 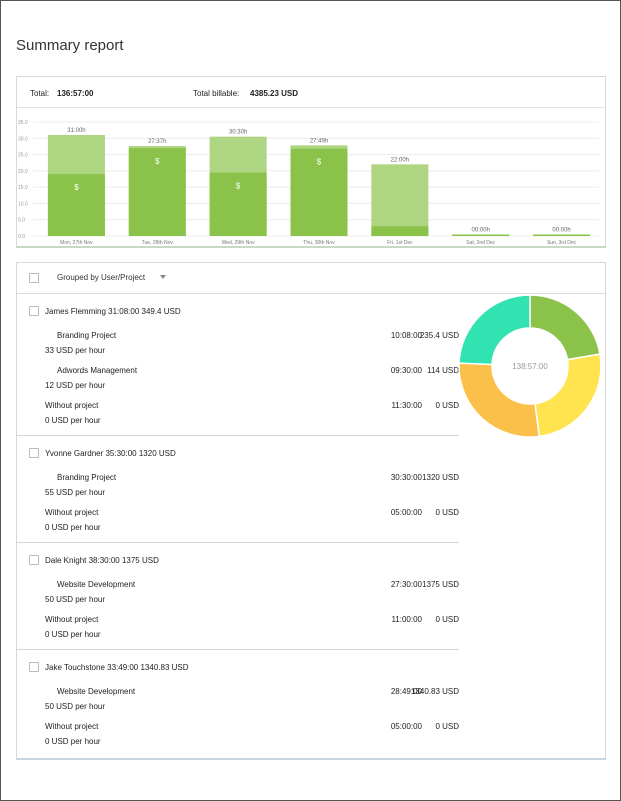 I want to click on grouping-header: Grouped by User/Project, so click(x=311, y=278).